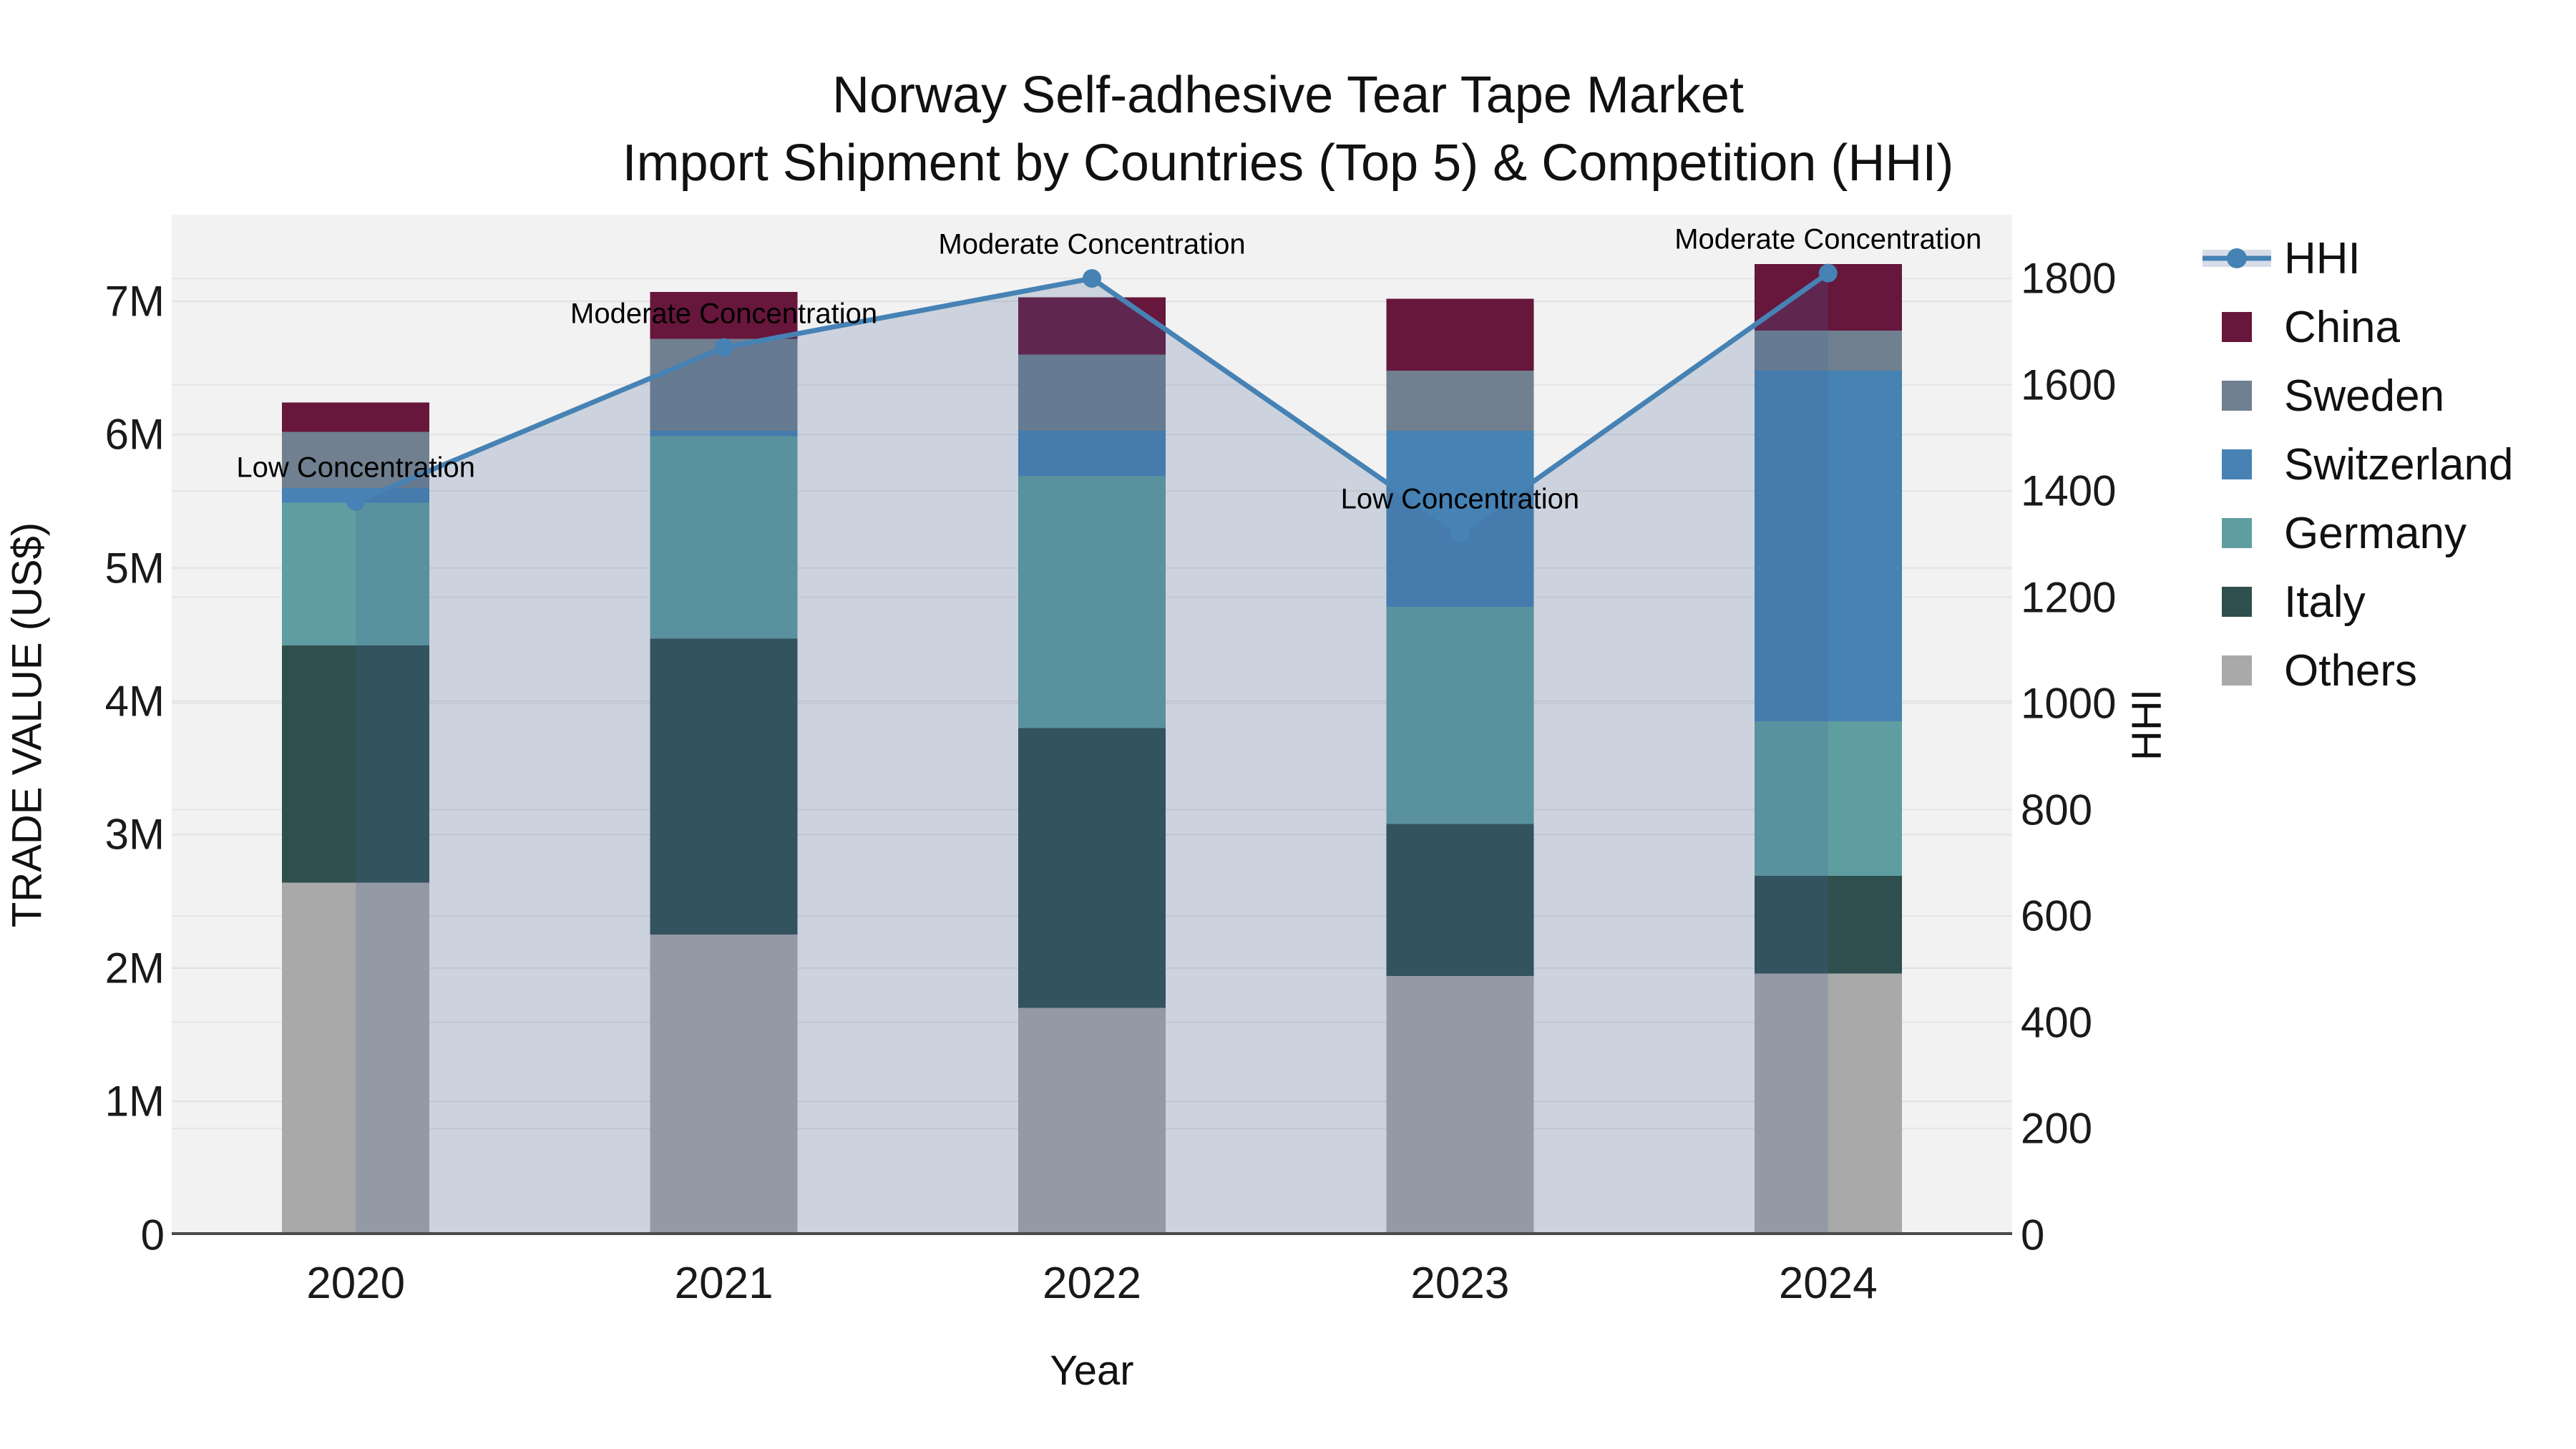 This screenshot has width=2576, height=1449. Describe the element at coordinates (356, 417) in the screenshot. I see `bar-segment-2020-china` at that location.